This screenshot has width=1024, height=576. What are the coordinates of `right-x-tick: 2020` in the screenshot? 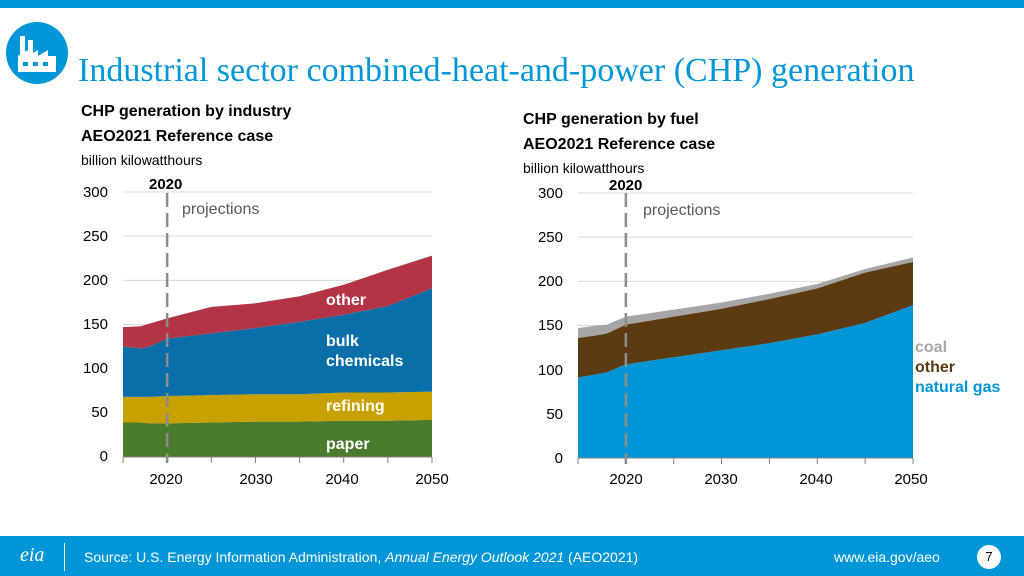 It's located at (626, 479).